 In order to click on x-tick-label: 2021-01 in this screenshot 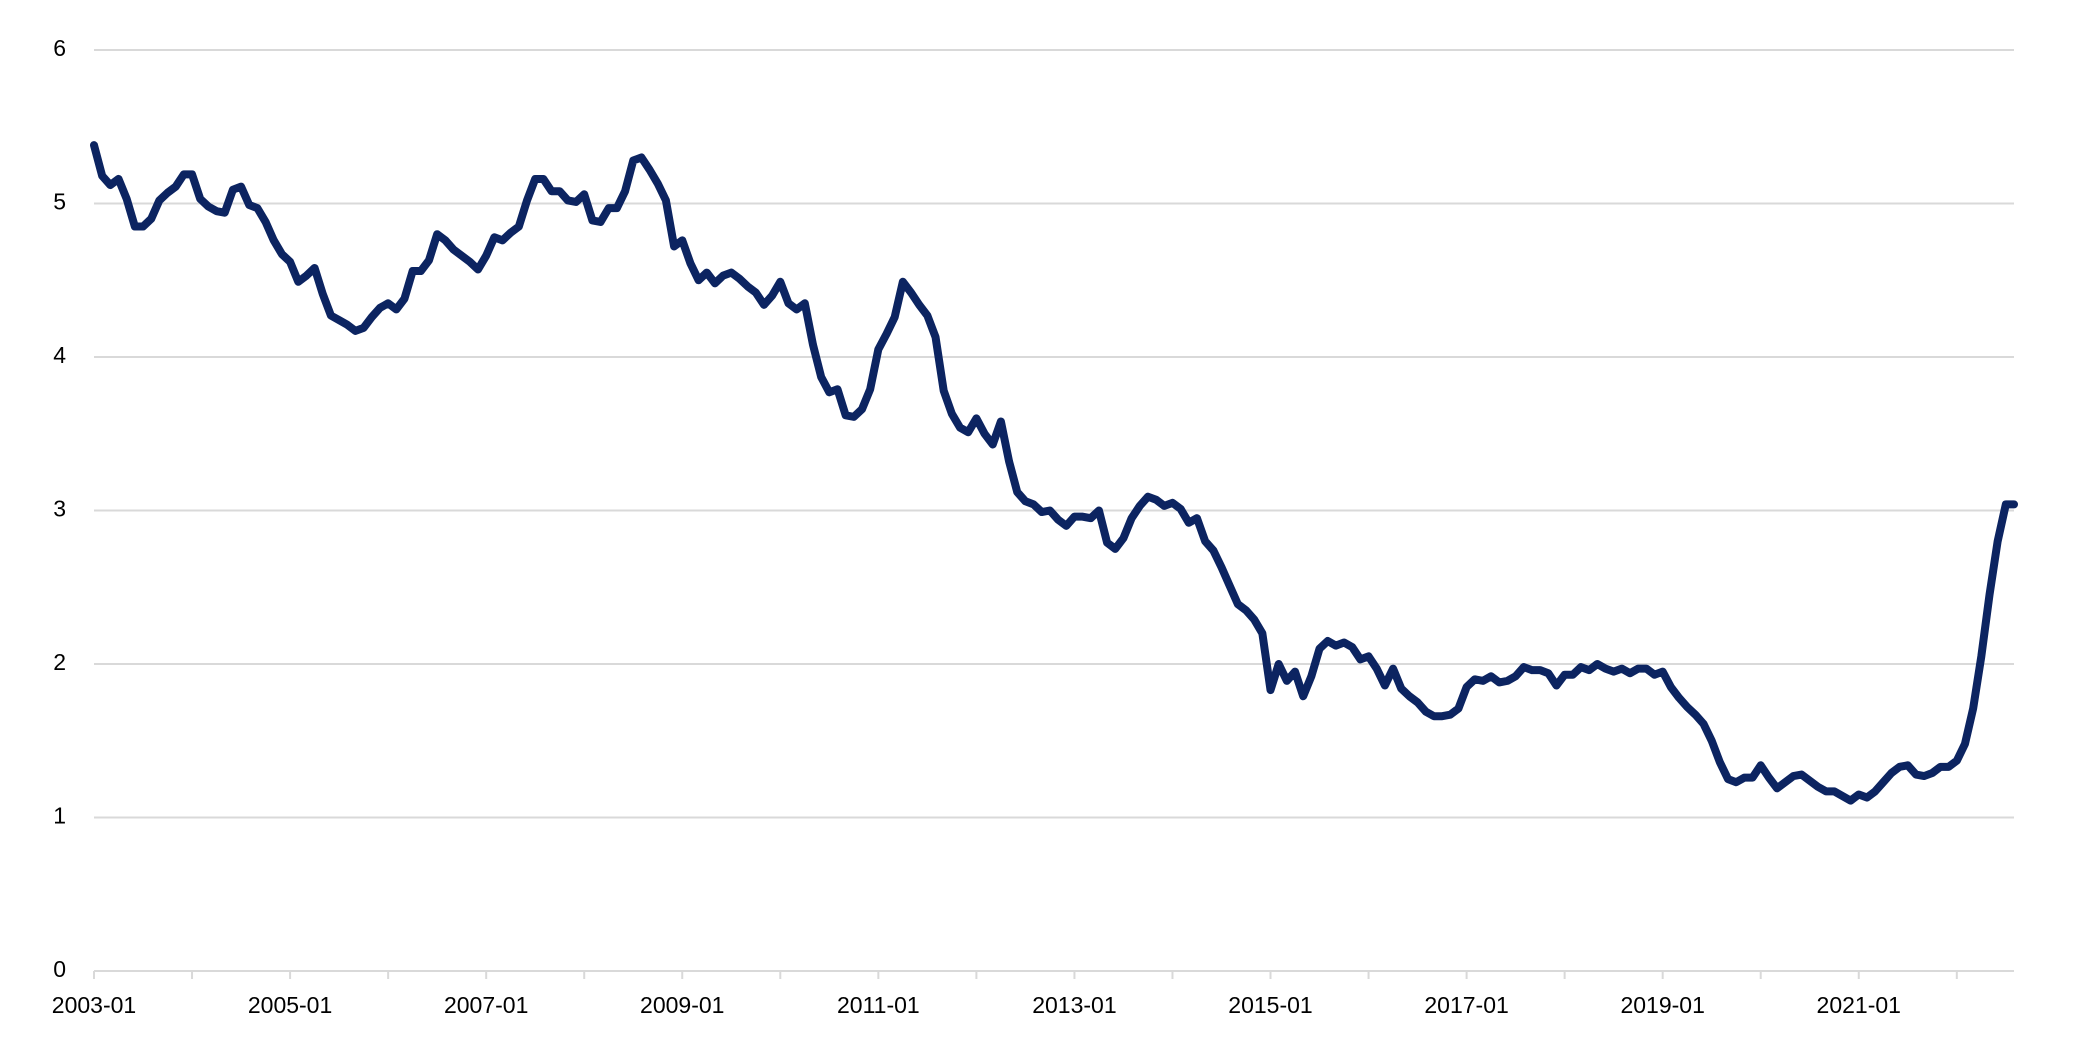, I will do `click(1859, 1005)`.